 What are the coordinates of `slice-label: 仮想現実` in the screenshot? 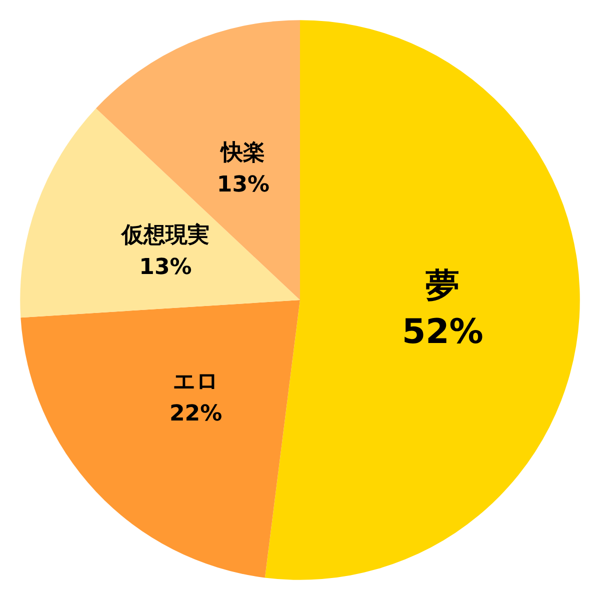 It's located at (165, 235).